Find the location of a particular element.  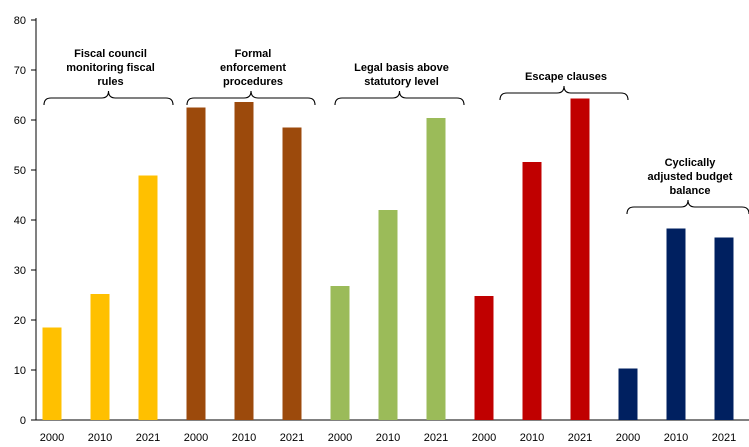

y-tick-label: 20 is located at coordinates (20, 321).